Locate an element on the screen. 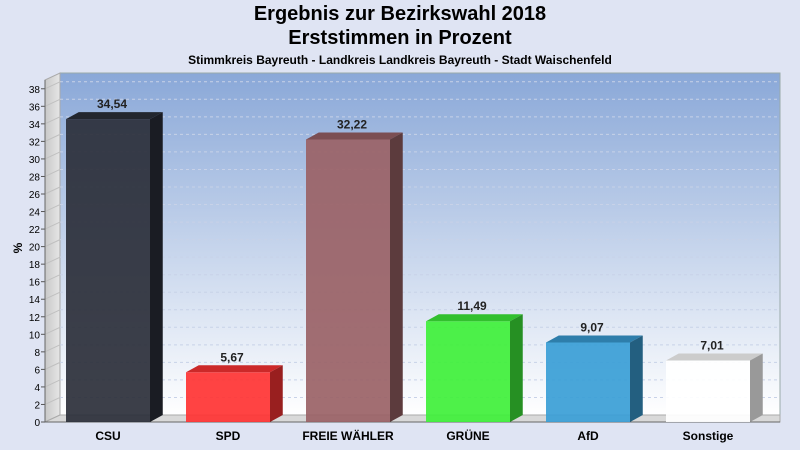 Image resolution: width=800 pixels, height=450 pixels. bar-gr-ne is located at coordinates (468, 371).